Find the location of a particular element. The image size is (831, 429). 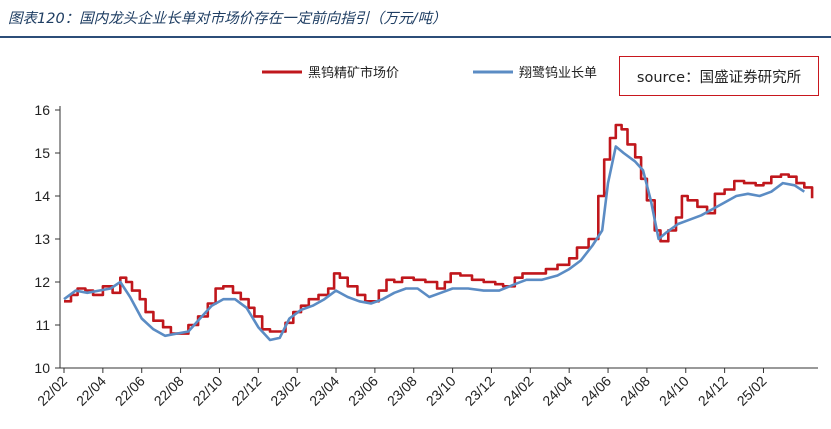

x-tick-label: 22/10 is located at coordinates (207, 391).